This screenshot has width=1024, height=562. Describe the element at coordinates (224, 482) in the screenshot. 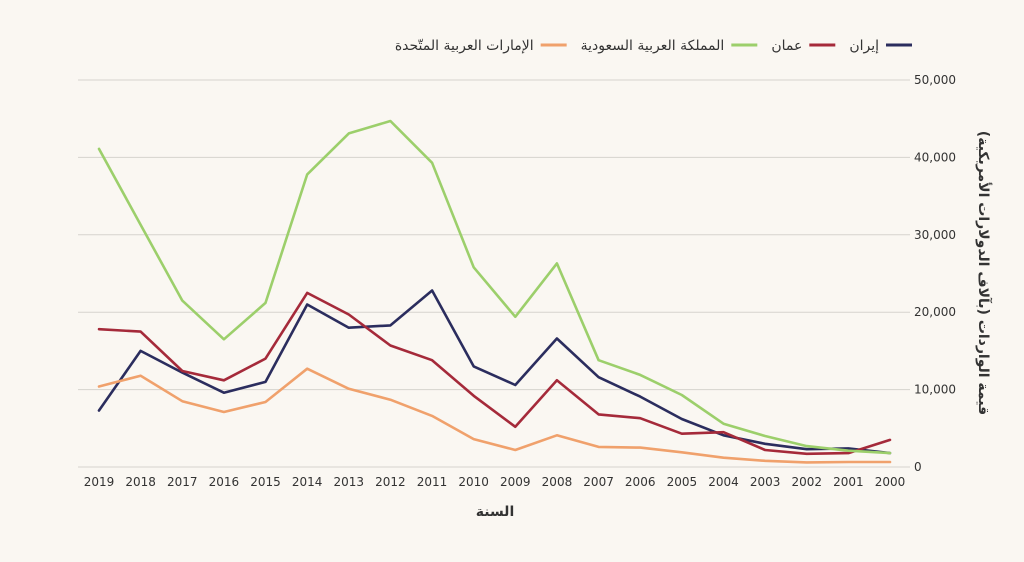

I see `x-tick-label-2016: 2016` at that location.